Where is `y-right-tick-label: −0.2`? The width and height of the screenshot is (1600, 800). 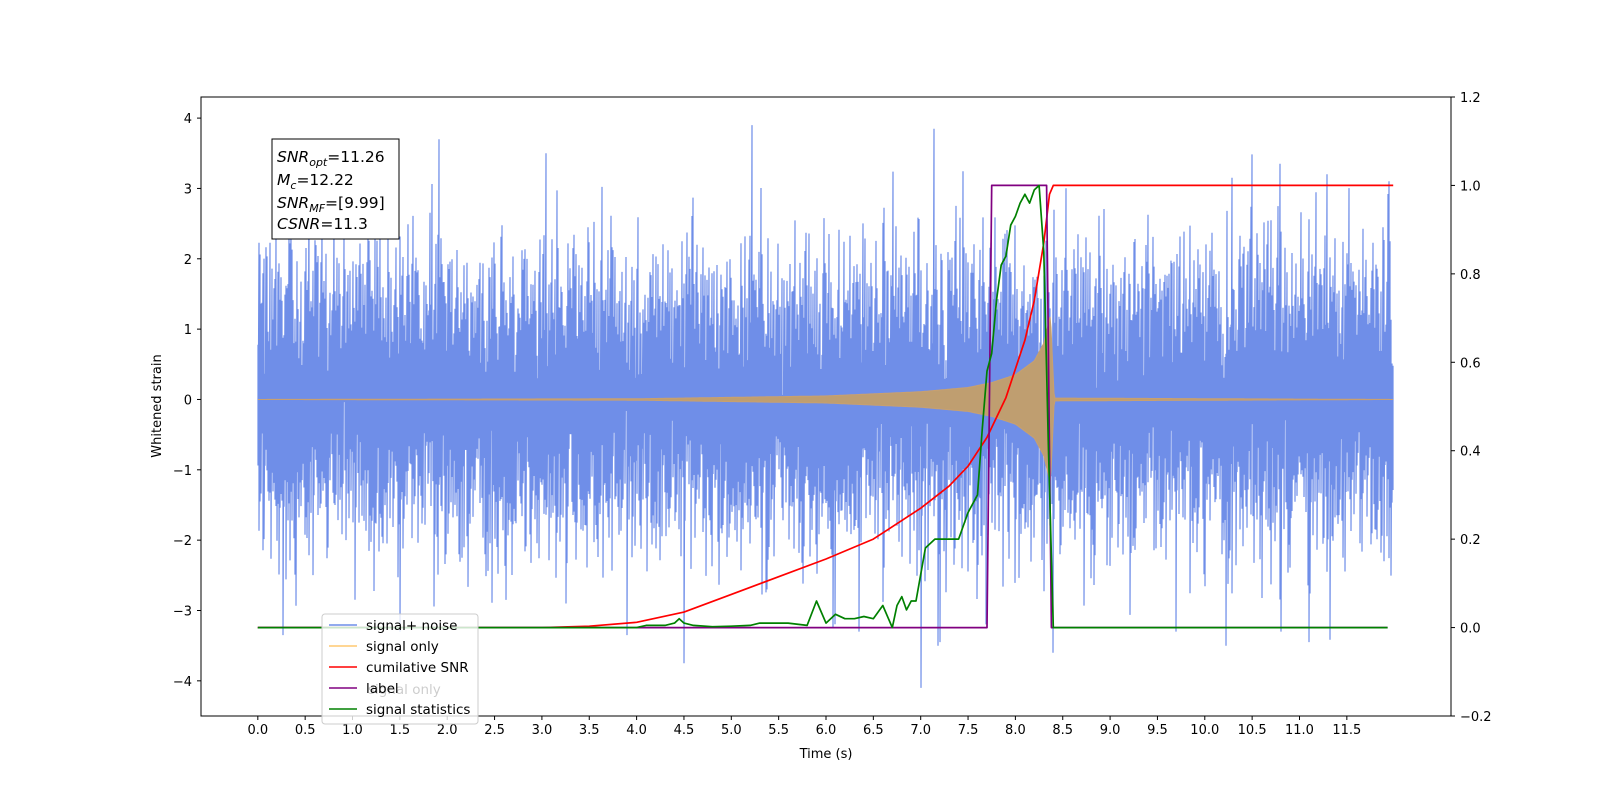 y-right-tick-label: −0.2 is located at coordinates (1476, 717).